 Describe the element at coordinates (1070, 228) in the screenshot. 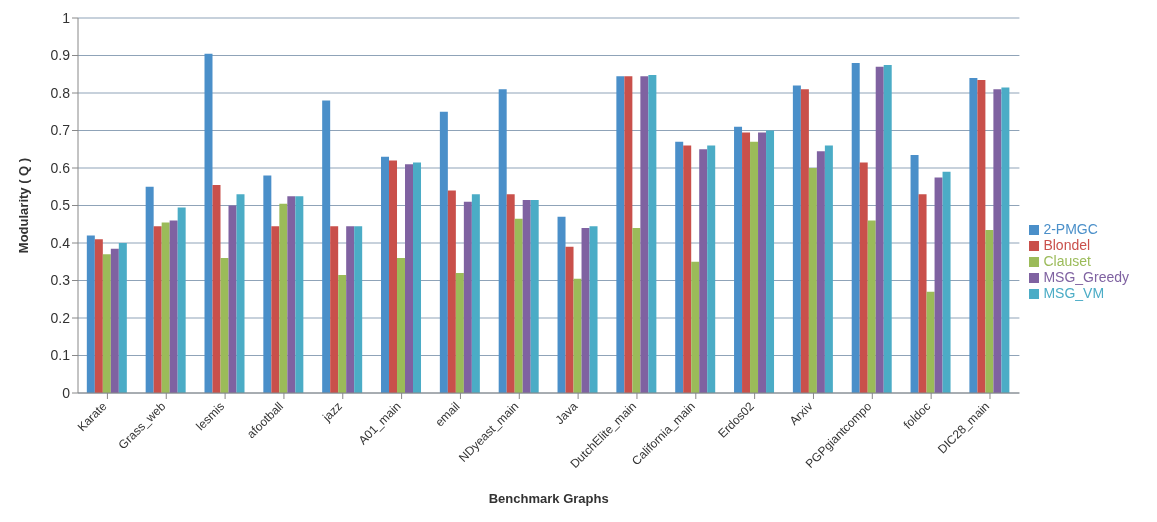

I see `legend-label: 2-PMGC` at that location.